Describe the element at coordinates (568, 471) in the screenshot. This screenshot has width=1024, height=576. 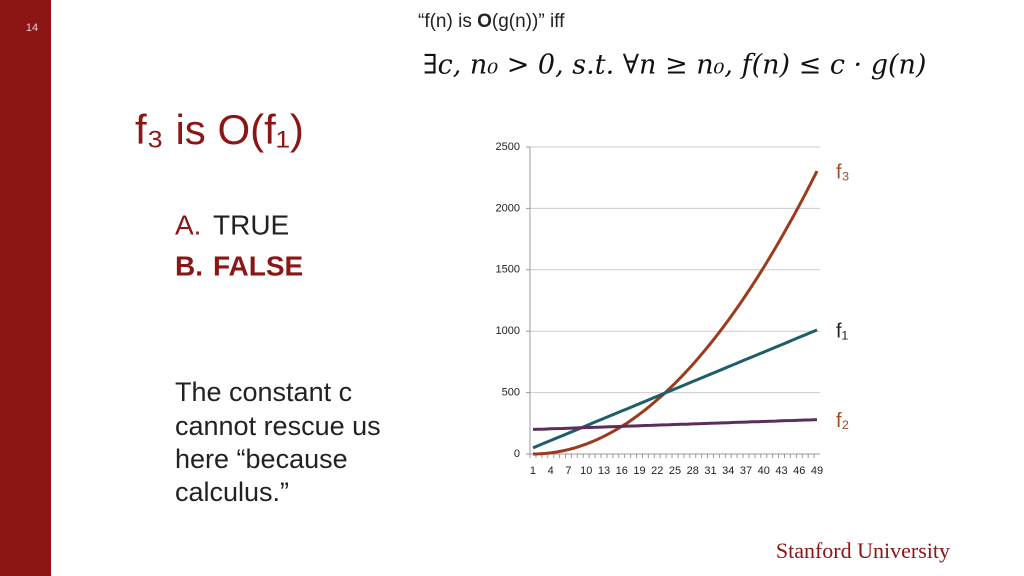
I see `x-tick-label: 7` at that location.